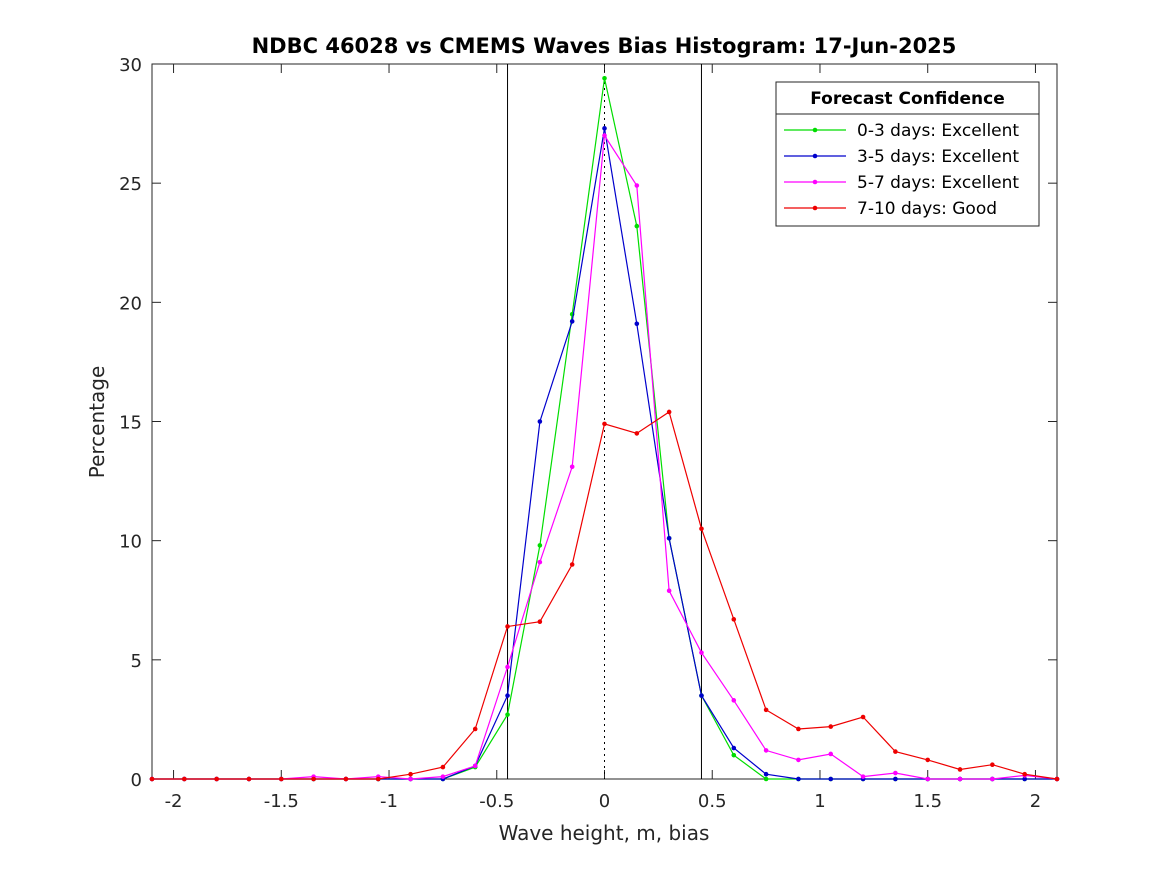 The width and height of the screenshot is (1167, 875). Describe the element at coordinates (130, 423) in the screenshot. I see `y-tick-label: 15` at that location.